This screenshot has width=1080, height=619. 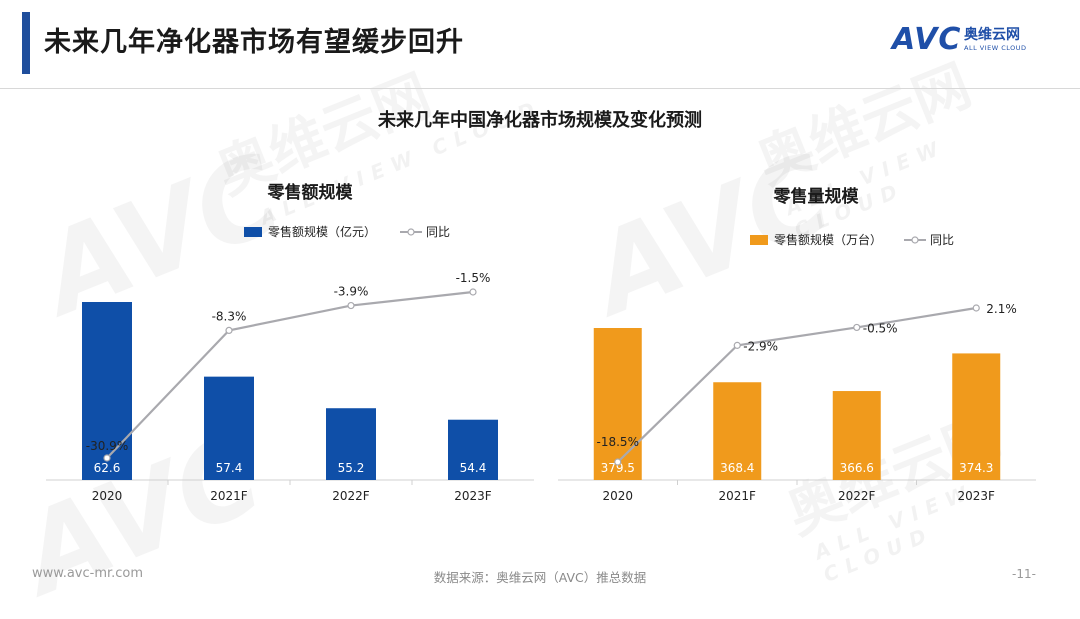 What do you see at coordinates (351, 292) in the screenshot?
I see `yoy-value-label: -3.9%` at bounding box center [351, 292].